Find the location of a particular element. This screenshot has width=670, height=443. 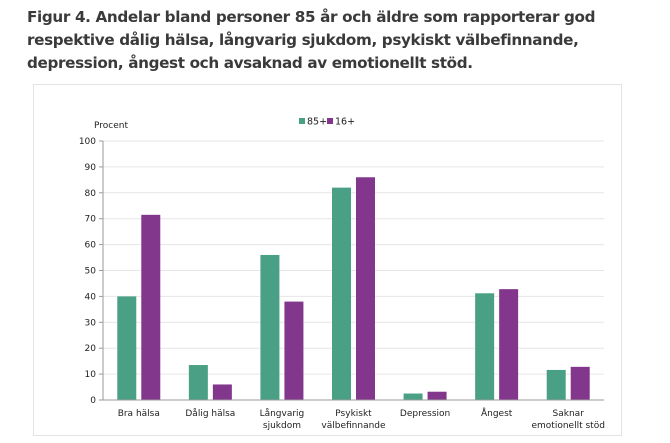

x-category-label: Psykiskt is located at coordinates (353, 414).